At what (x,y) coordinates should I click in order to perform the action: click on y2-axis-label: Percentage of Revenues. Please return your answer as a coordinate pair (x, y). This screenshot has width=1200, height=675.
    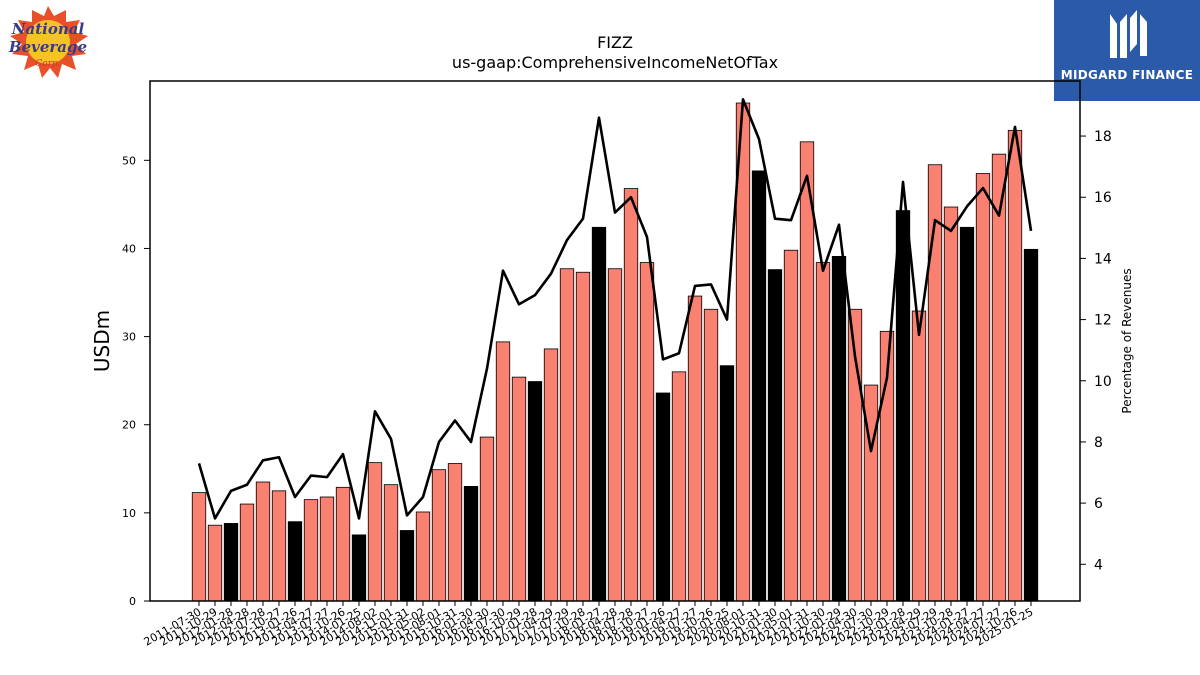
    Looking at the image, I should click on (1127, 340).